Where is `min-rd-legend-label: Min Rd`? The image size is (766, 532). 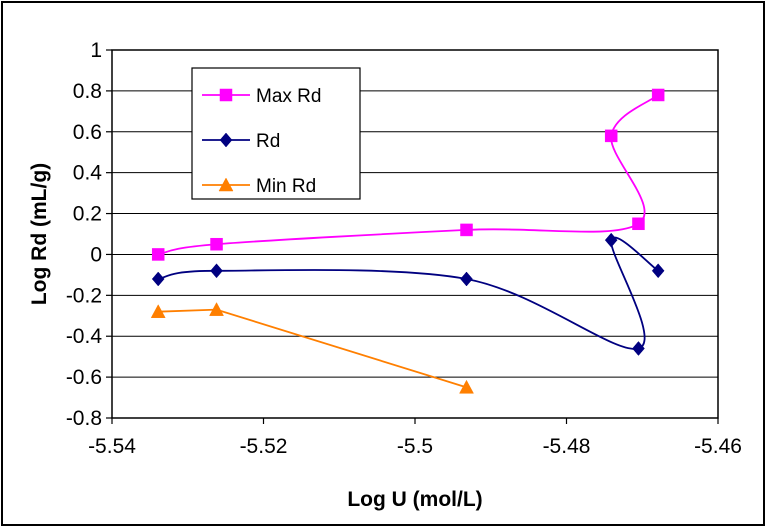
min-rd-legend-label: Min Rd is located at coordinates (286, 186).